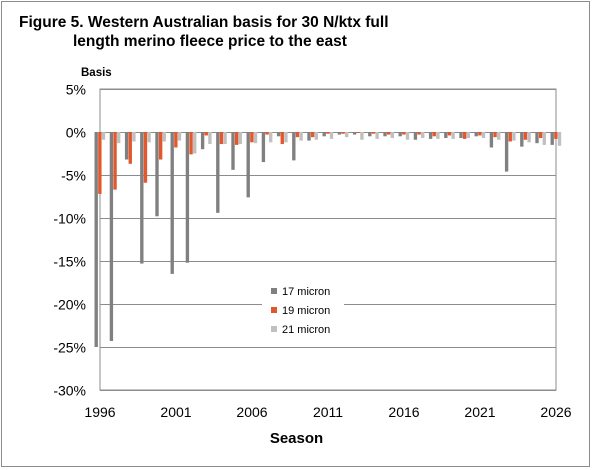 The height and width of the screenshot is (470, 593). Describe the element at coordinates (514, 136) in the screenshot. I see `bar-21-micron-2023` at that location.